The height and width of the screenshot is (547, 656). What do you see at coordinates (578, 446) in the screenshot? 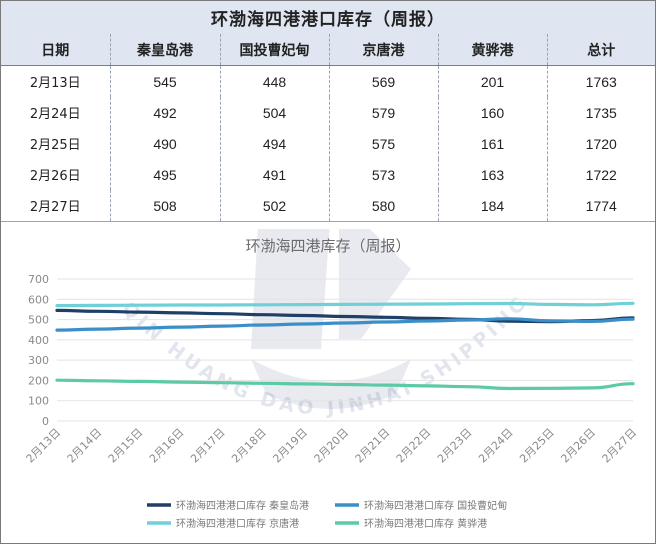
I see `x-tick-label: 2月26日` at bounding box center [578, 446].